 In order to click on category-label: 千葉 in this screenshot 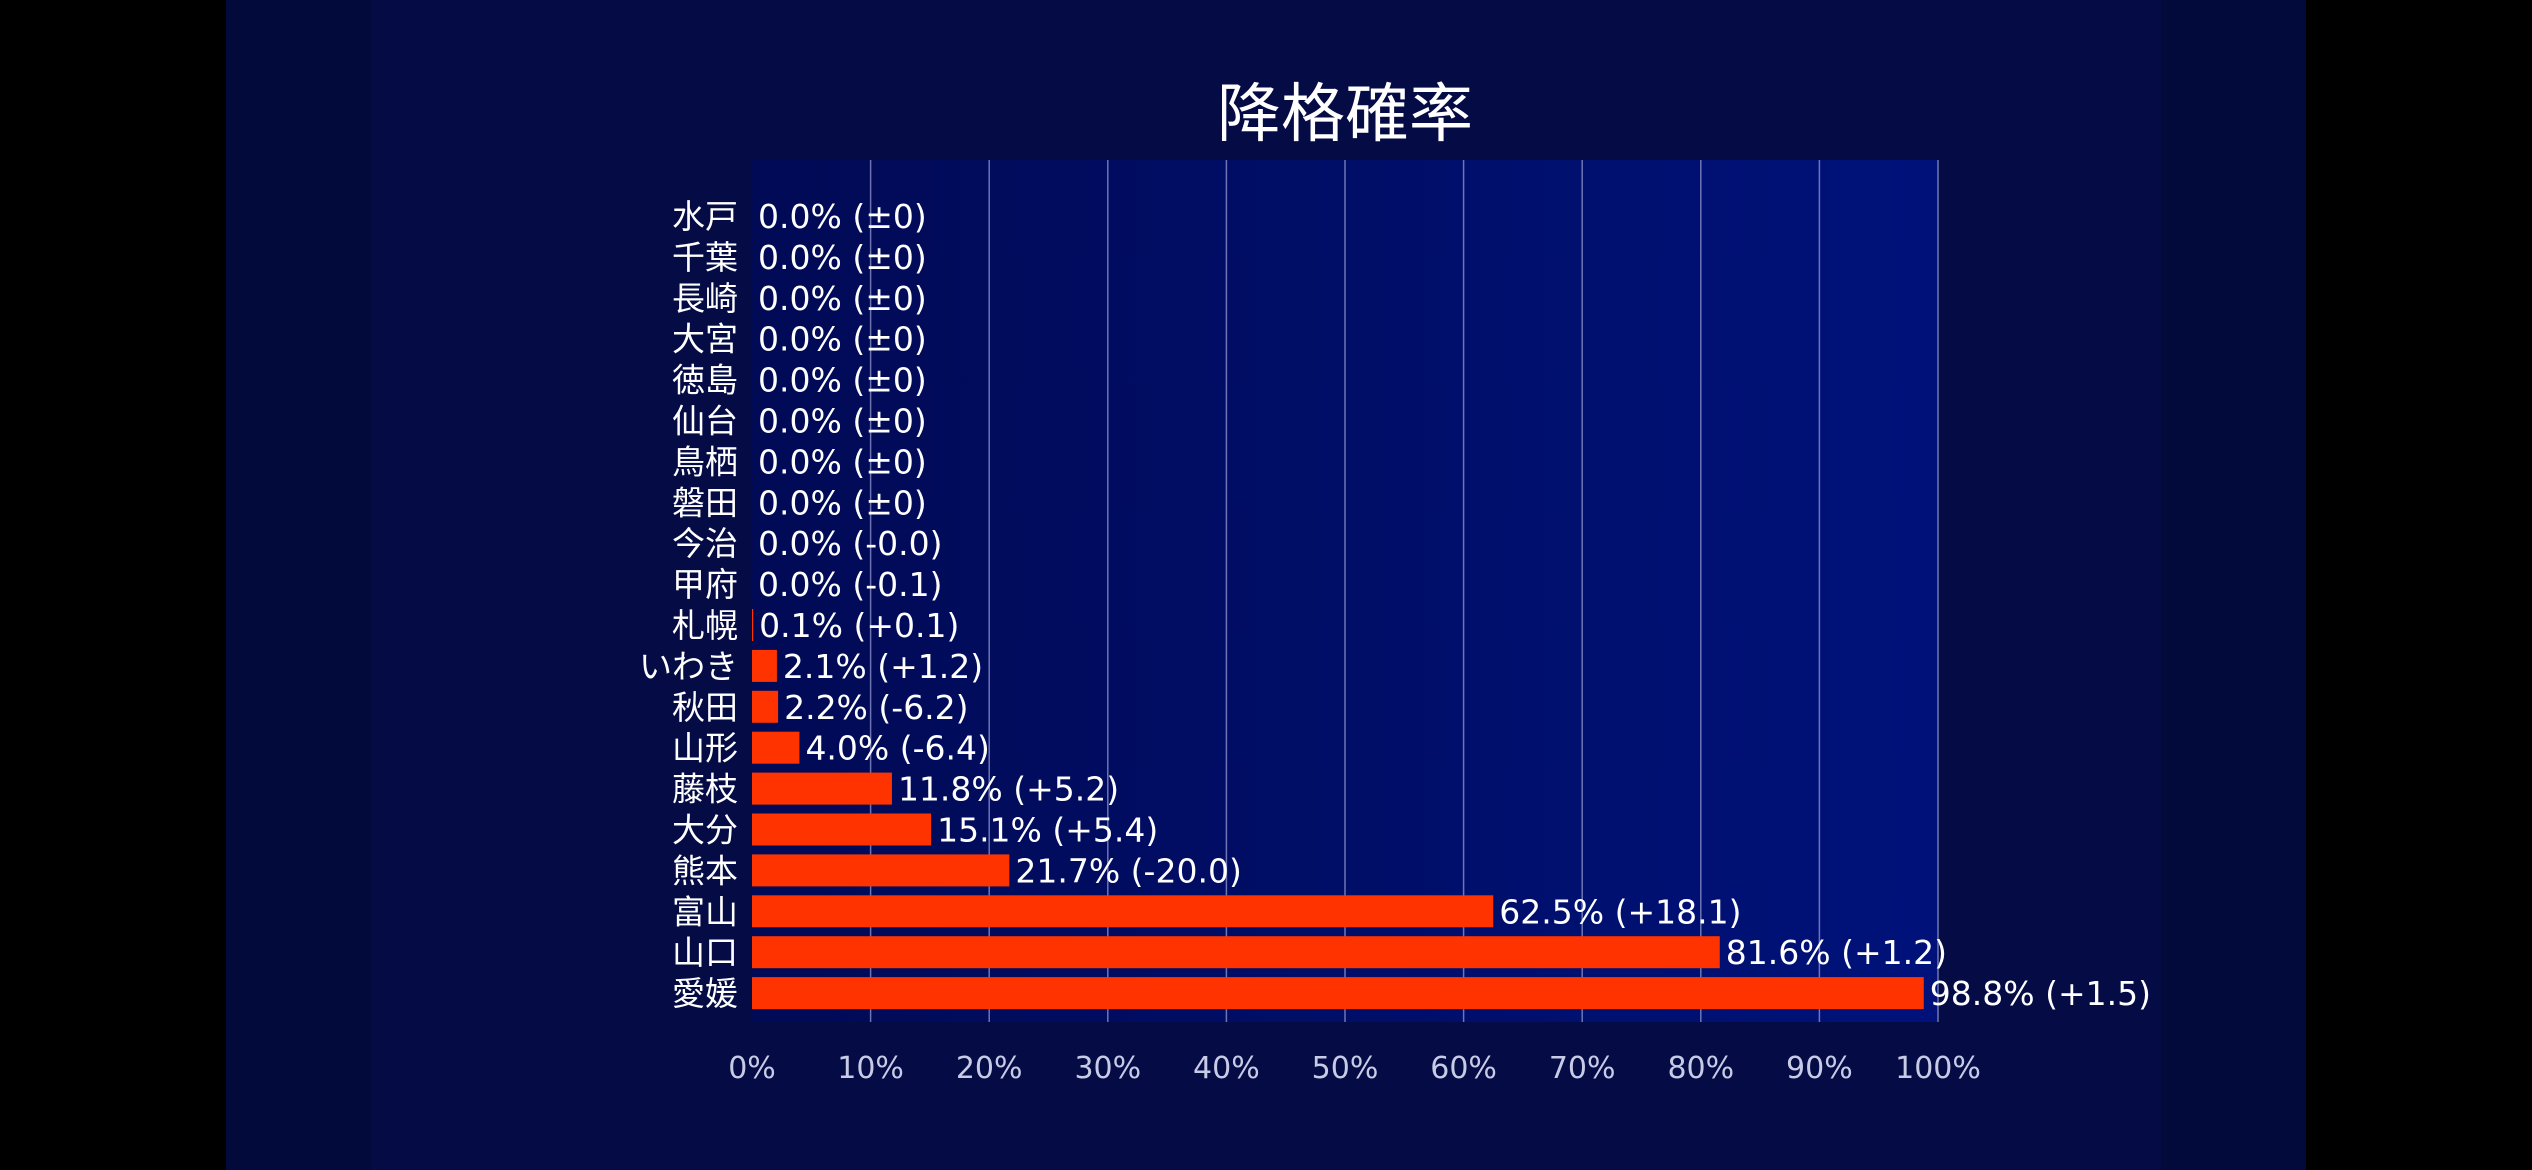, I will do `click(705, 257)`.